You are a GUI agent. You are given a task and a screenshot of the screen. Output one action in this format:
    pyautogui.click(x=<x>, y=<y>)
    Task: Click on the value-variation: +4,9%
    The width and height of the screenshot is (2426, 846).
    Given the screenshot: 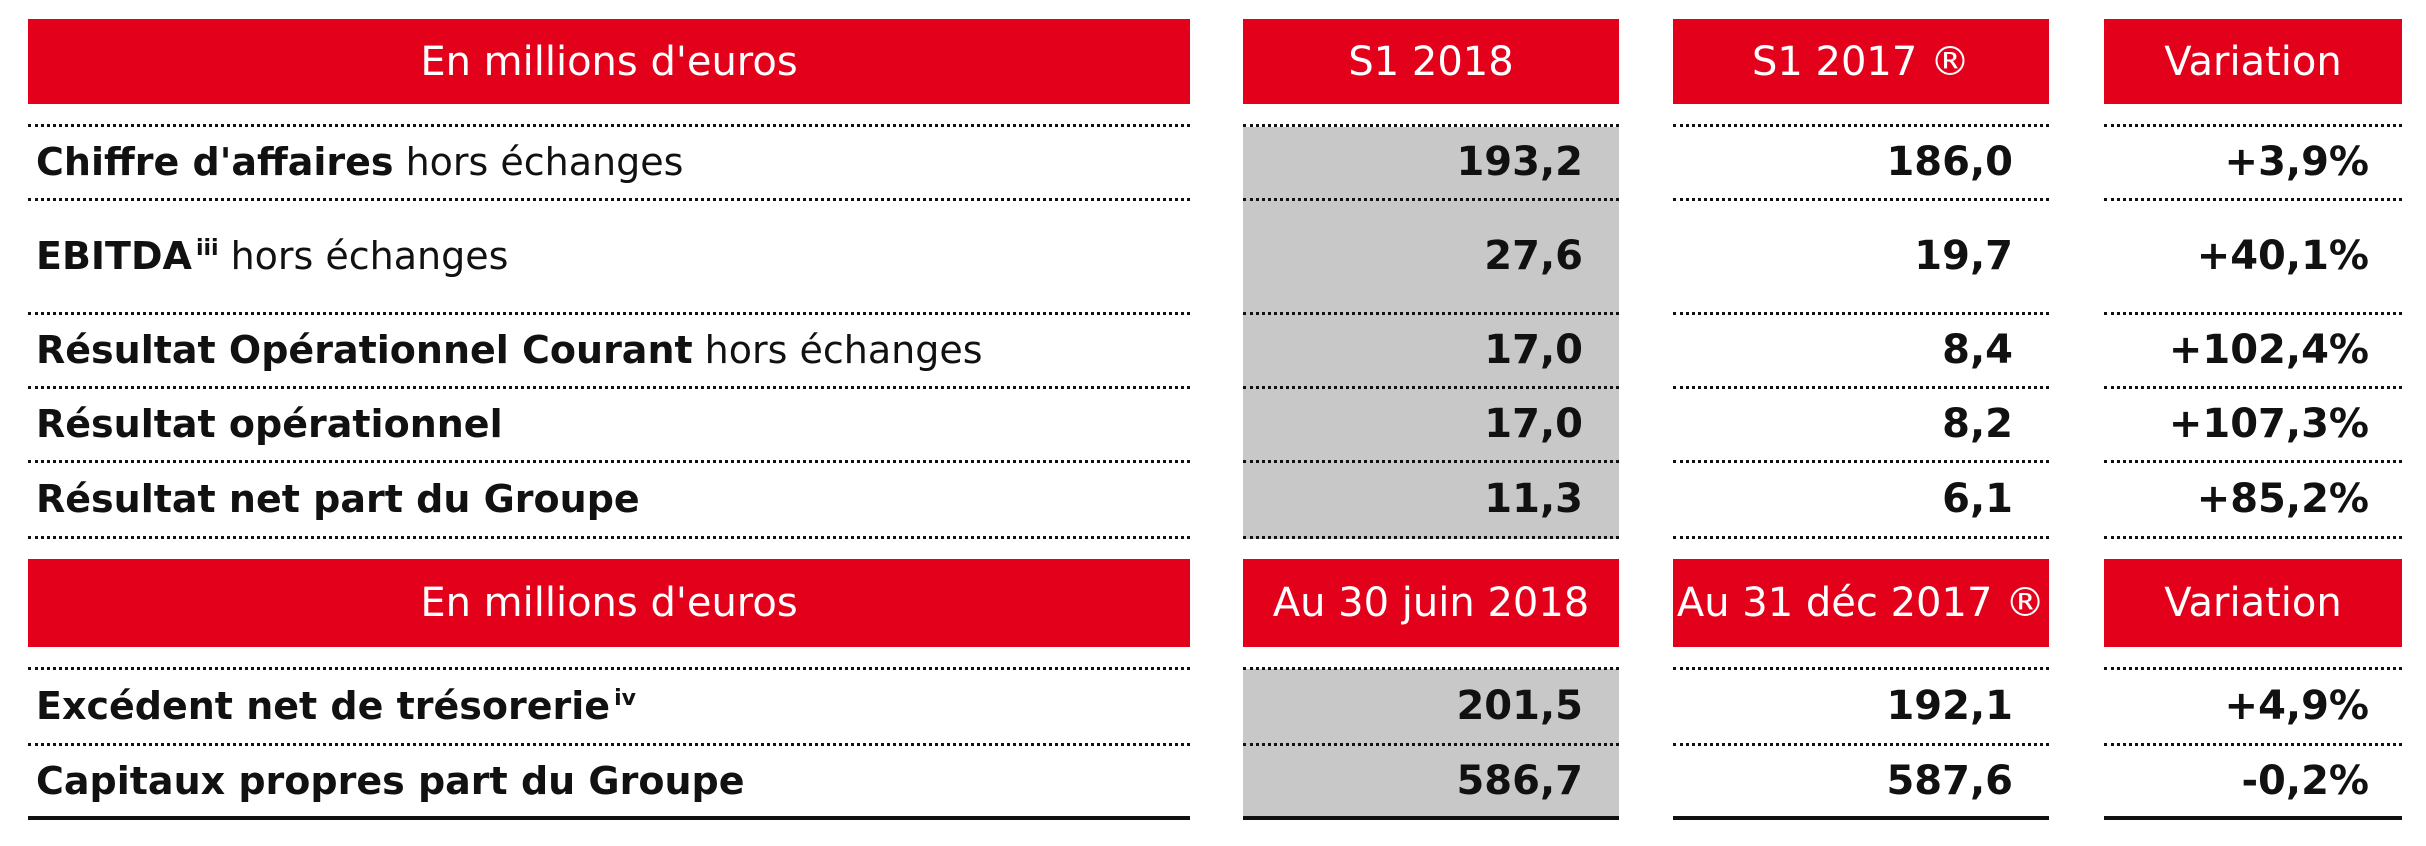 What is the action you would take?
    pyautogui.click(x=2296, y=706)
    